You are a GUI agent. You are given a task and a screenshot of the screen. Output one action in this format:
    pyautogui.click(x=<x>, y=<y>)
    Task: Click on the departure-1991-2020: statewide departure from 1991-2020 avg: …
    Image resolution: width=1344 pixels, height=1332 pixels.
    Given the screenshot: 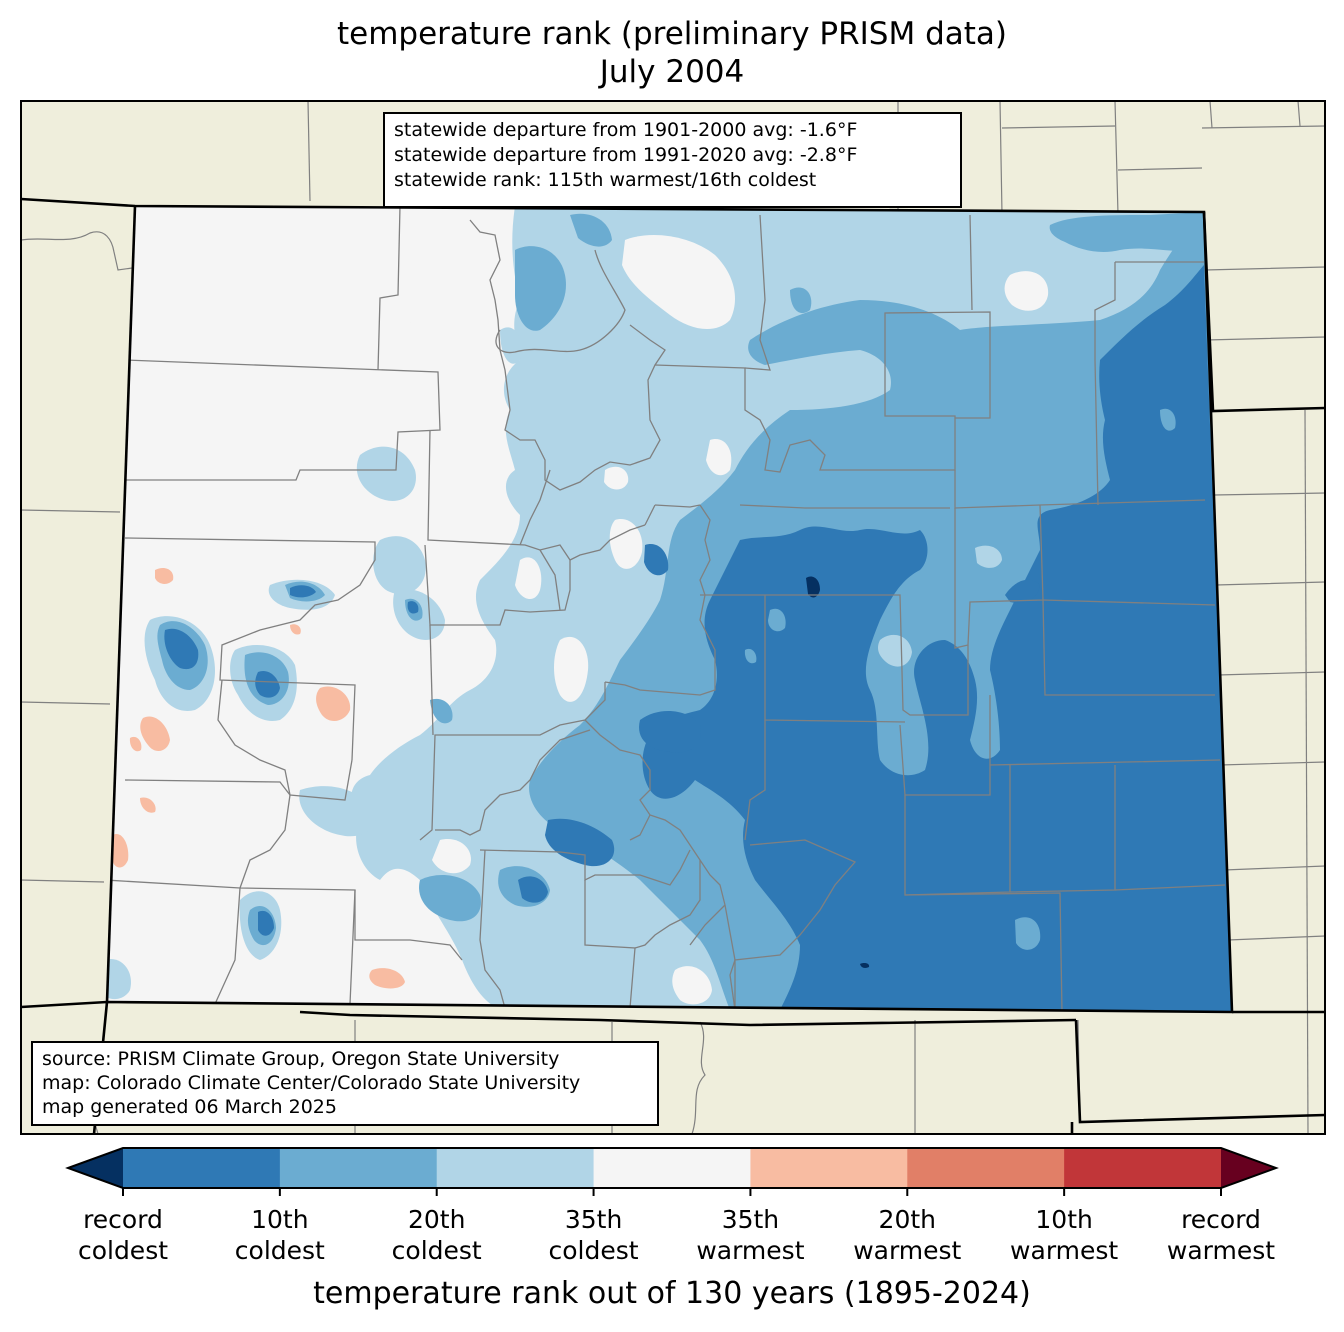 What is the action you would take?
    pyautogui.click(x=626, y=155)
    